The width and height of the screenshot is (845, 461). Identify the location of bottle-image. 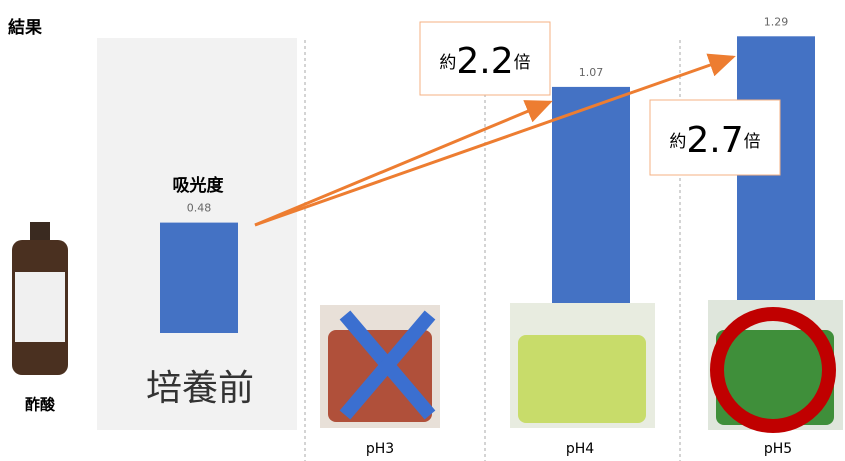
(40, 298).